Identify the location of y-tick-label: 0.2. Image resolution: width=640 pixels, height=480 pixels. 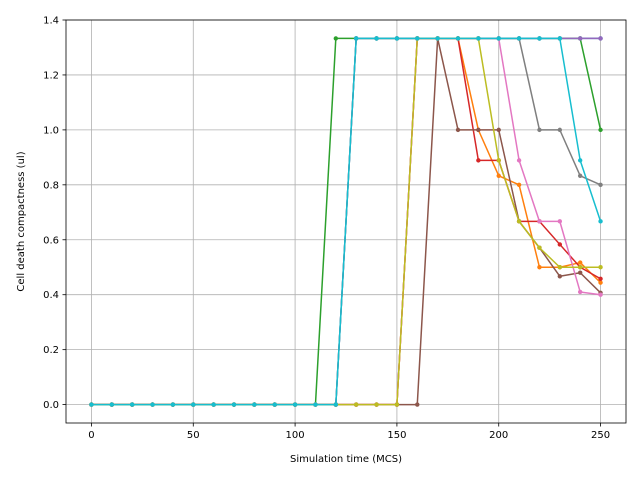
(51, 350).